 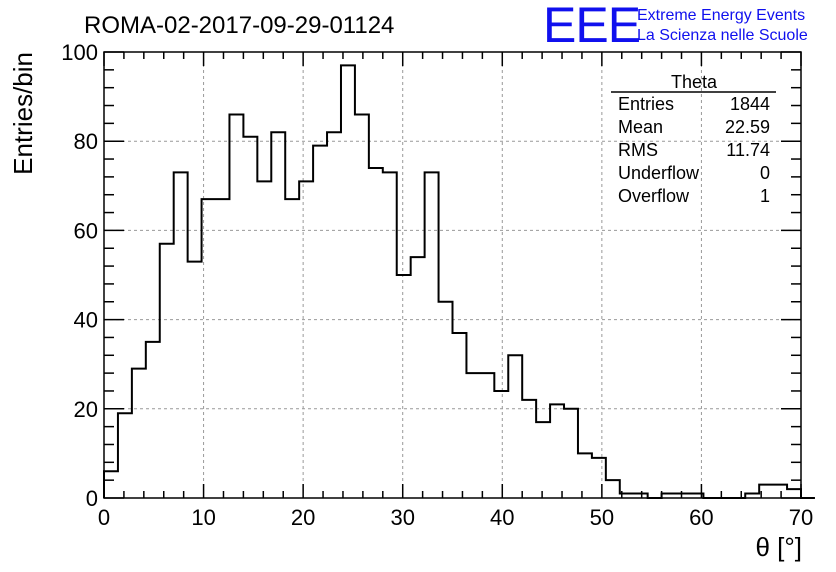 I want to click on stats-value: 1, so click(x=765, y=196).